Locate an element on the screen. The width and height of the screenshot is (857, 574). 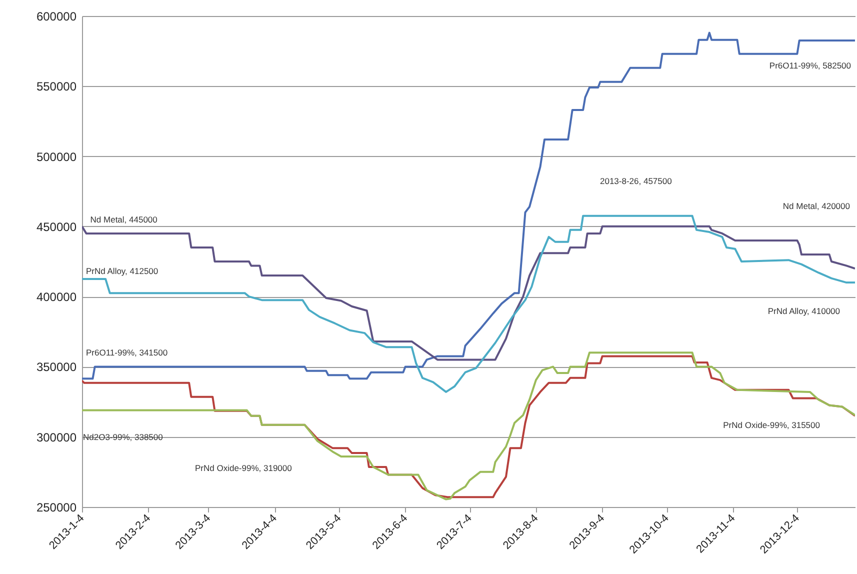
y-tick-label: 450000 is located at coordinates (56, 227).